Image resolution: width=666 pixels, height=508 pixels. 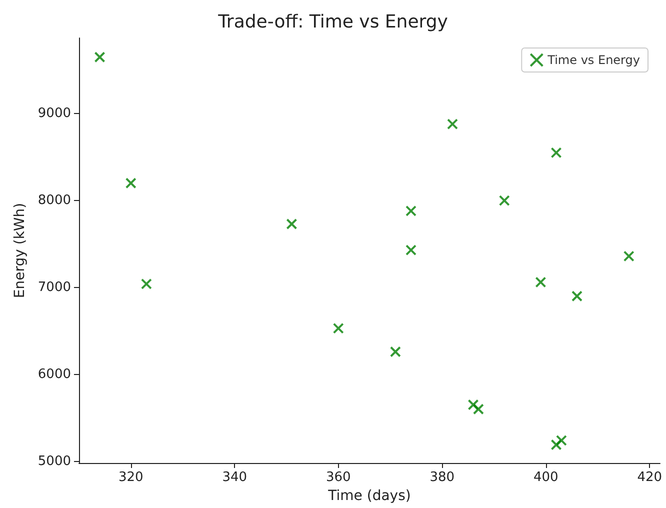 I want to click on x-tick-label: 400, so click(x=545, y=477).